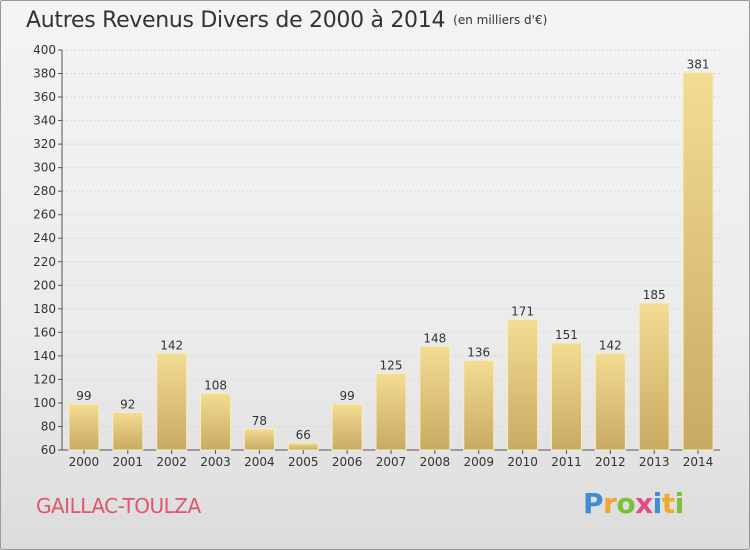 The image size is (750, 550). I want to click on commune-name: GAILLAC-TOULZA, so click(118, 506).